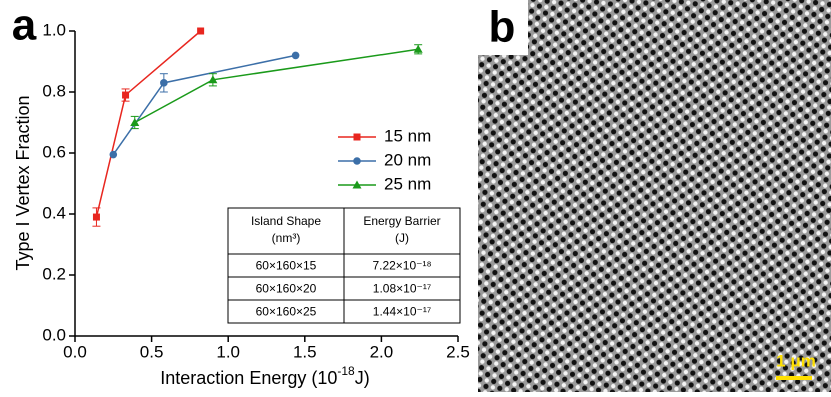 The image size is (831, 397). Describe the element at coordinates (346, 371) in the screenshot. I see `x-axis-title-sup: -18` at that location.